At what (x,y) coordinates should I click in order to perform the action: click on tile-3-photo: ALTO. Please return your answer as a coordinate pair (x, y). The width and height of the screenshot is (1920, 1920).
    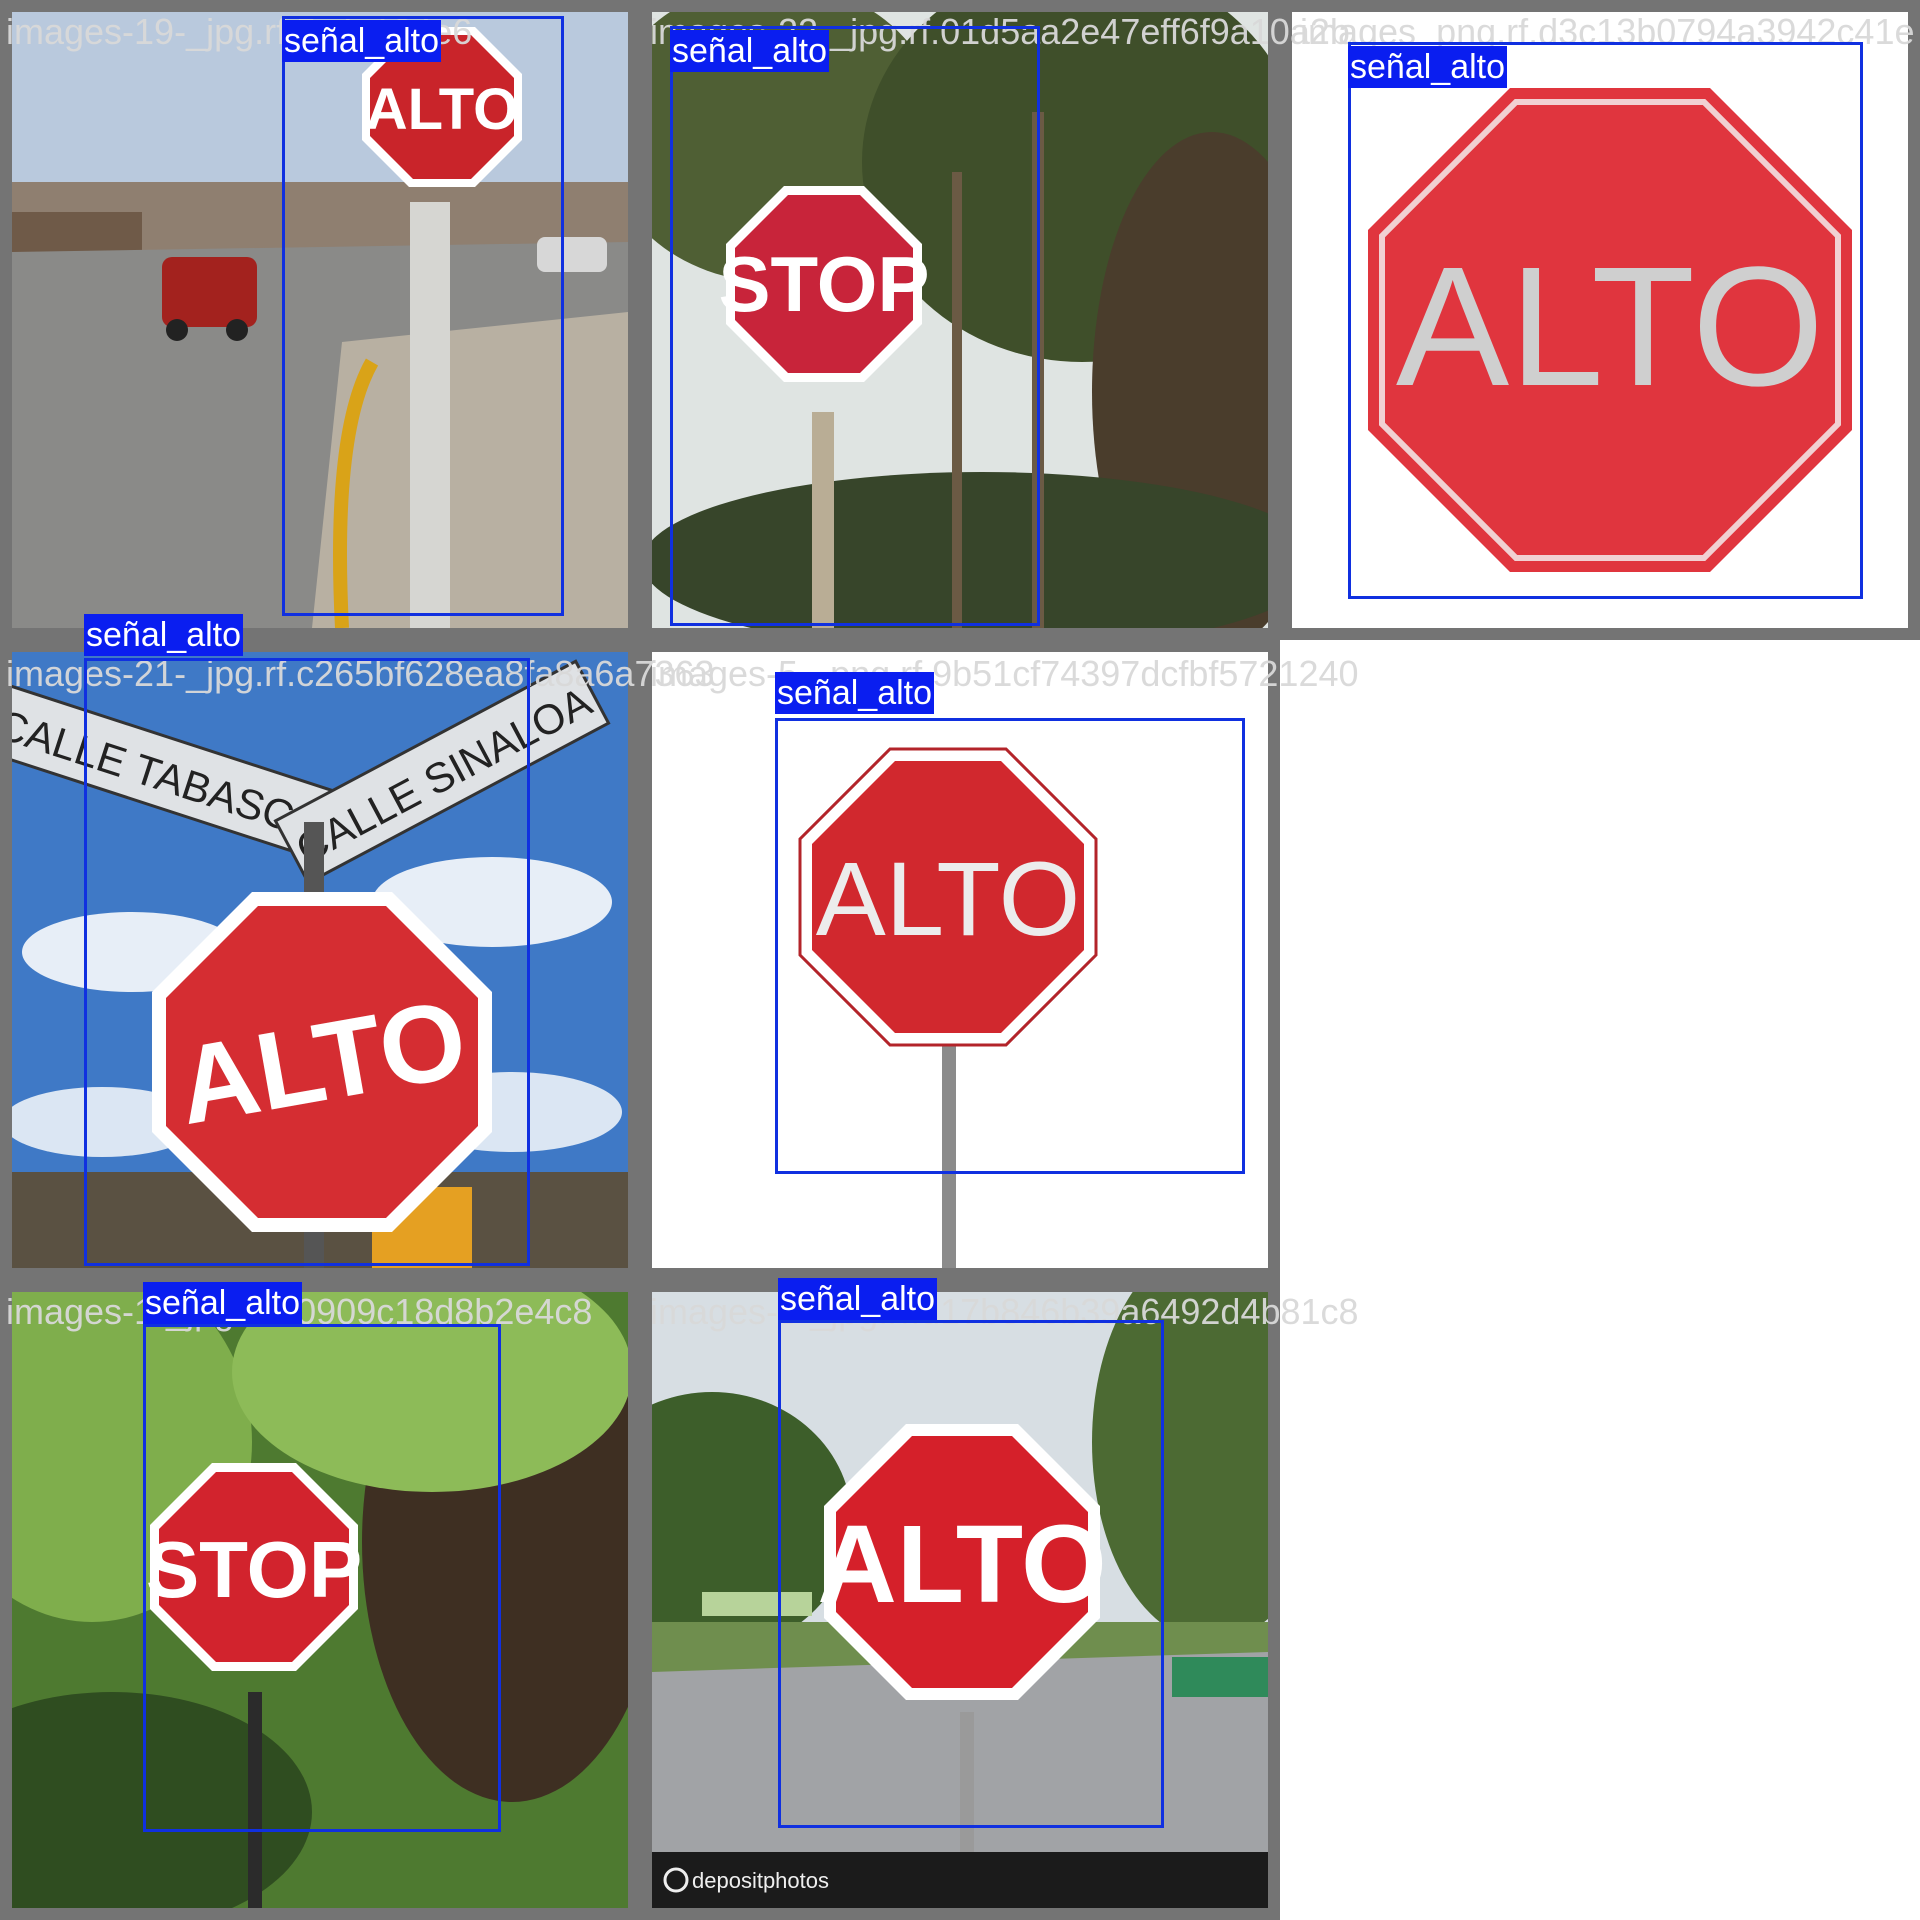
    Looking at the image, I should click on (1600, 320).